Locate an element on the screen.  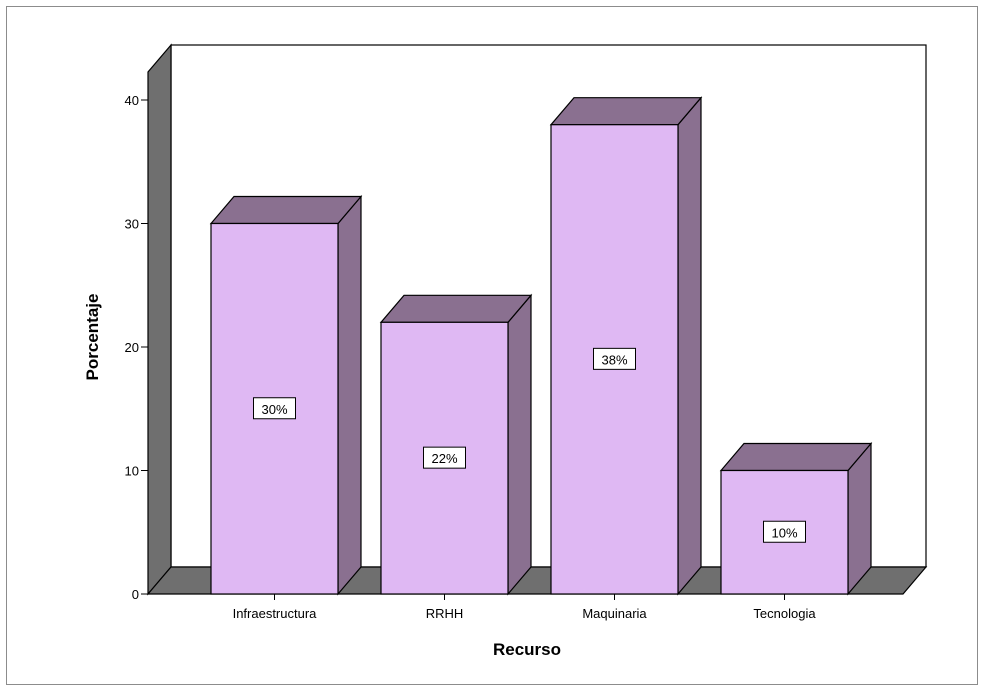
x-tick-label: RRHH is located at coordinates (445, 613).